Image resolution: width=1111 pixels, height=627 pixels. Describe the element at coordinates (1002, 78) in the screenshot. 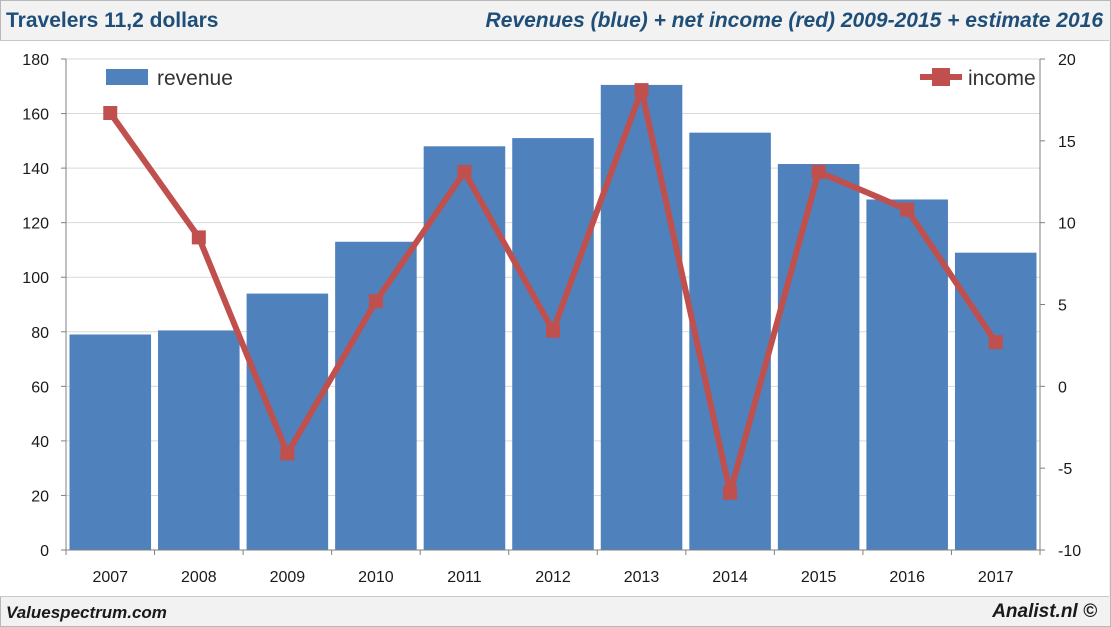

I see `legend-income-label: income` at that location.